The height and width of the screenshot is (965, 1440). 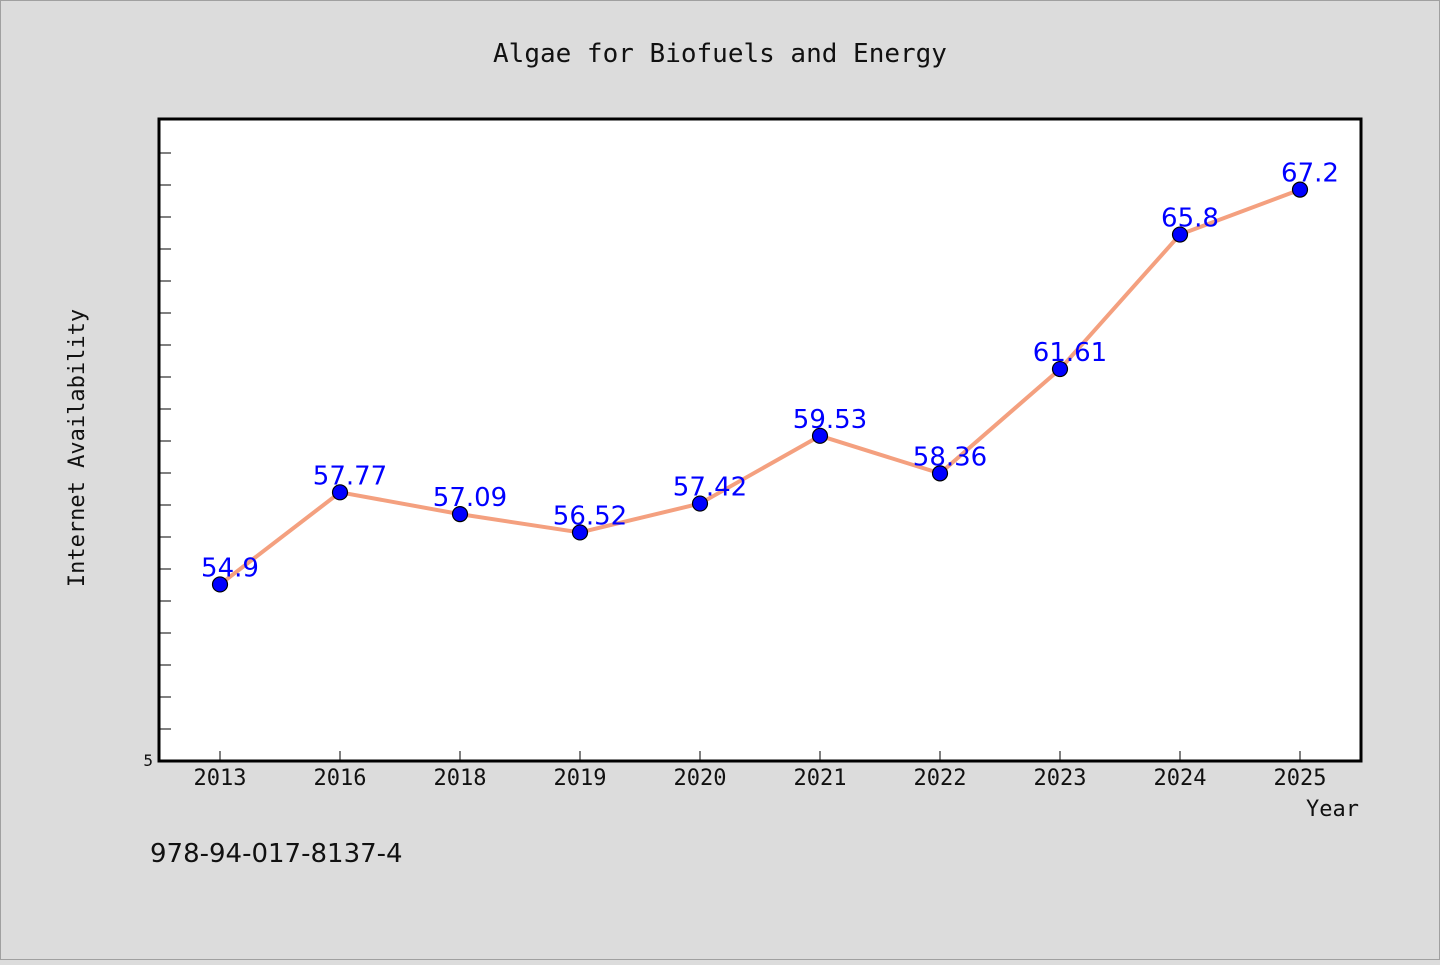 What do you see at coordinates (1190, 219) in the screenshot?
I see `data-label: 65.8` at bounding box center [1190, 219].